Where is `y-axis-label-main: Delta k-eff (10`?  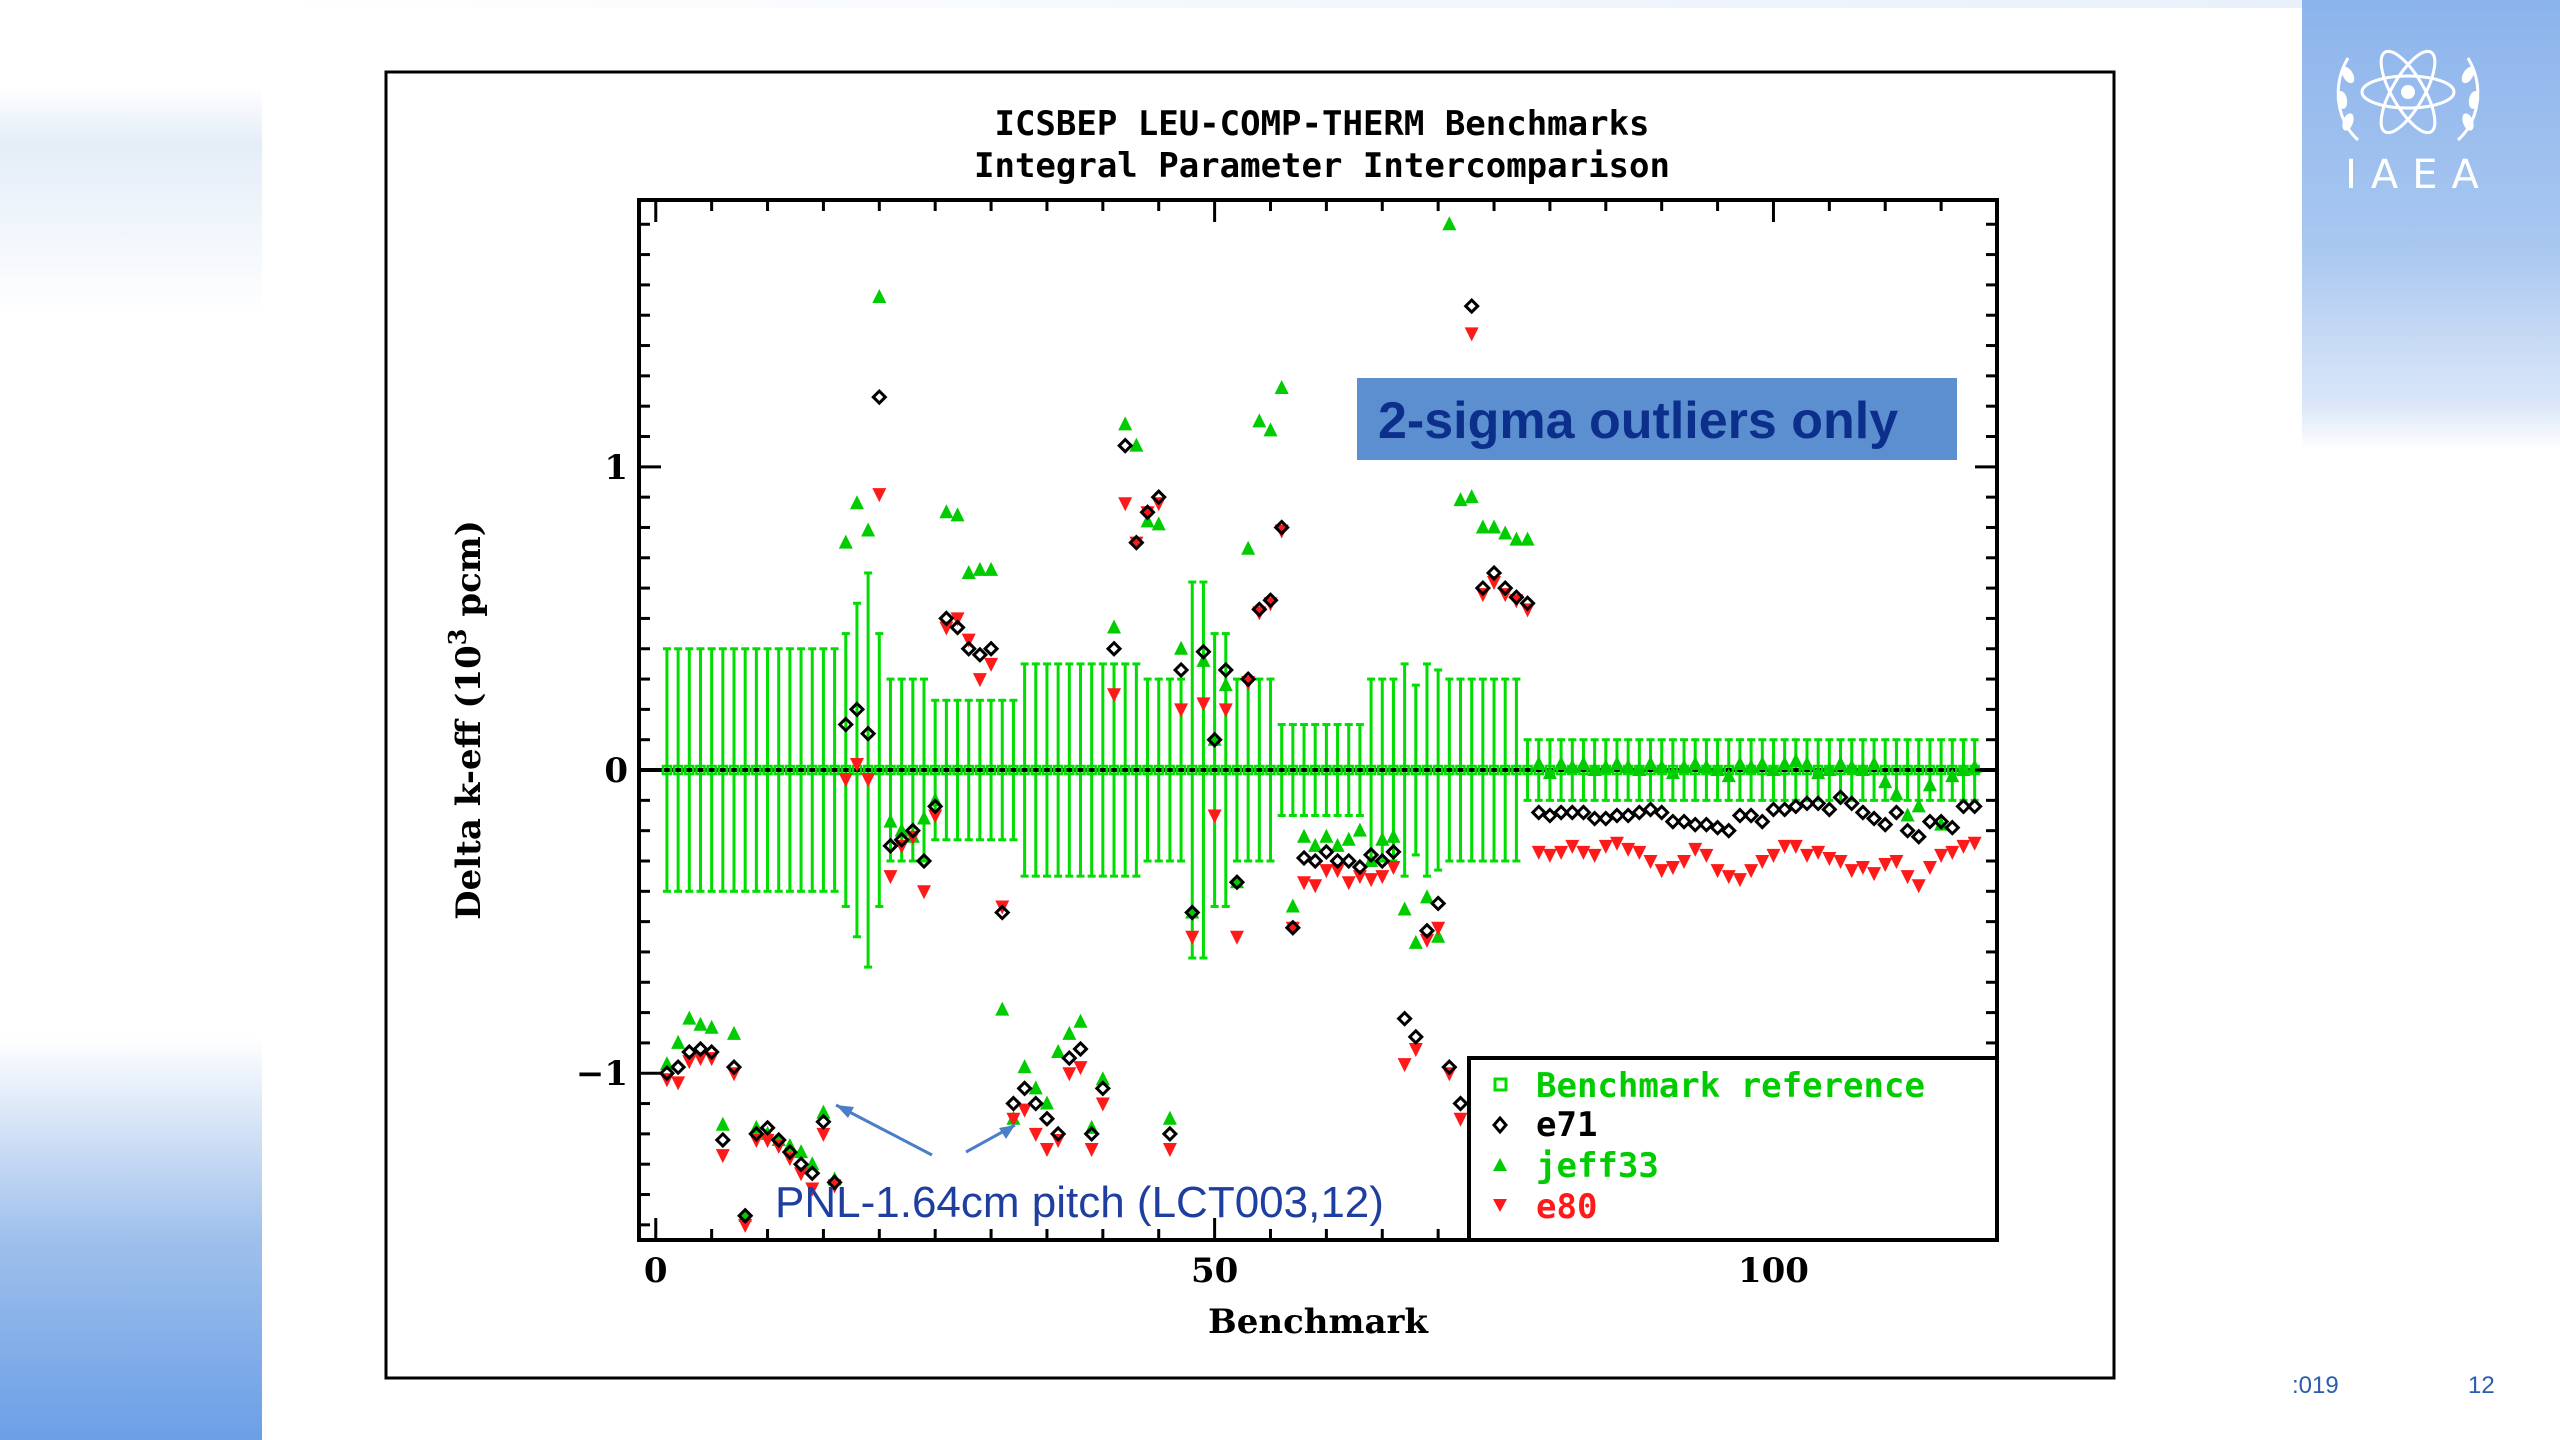
y-axis-label-main: Delta k-eff (10 is located at coordinates (469, 782).